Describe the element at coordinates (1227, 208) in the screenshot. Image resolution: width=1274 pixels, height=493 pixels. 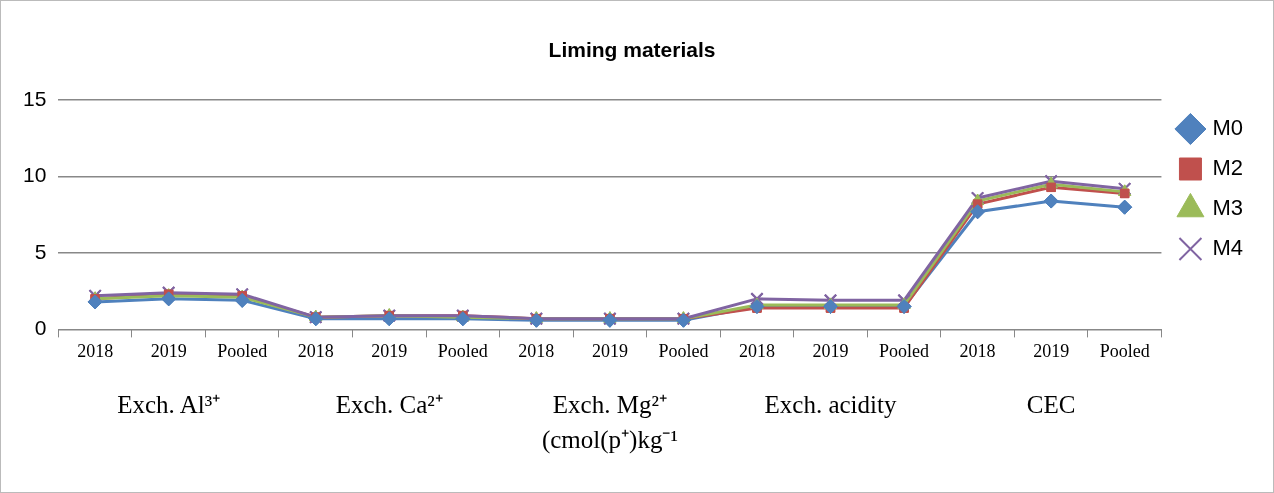
I see `legend-label: M3` at that location.